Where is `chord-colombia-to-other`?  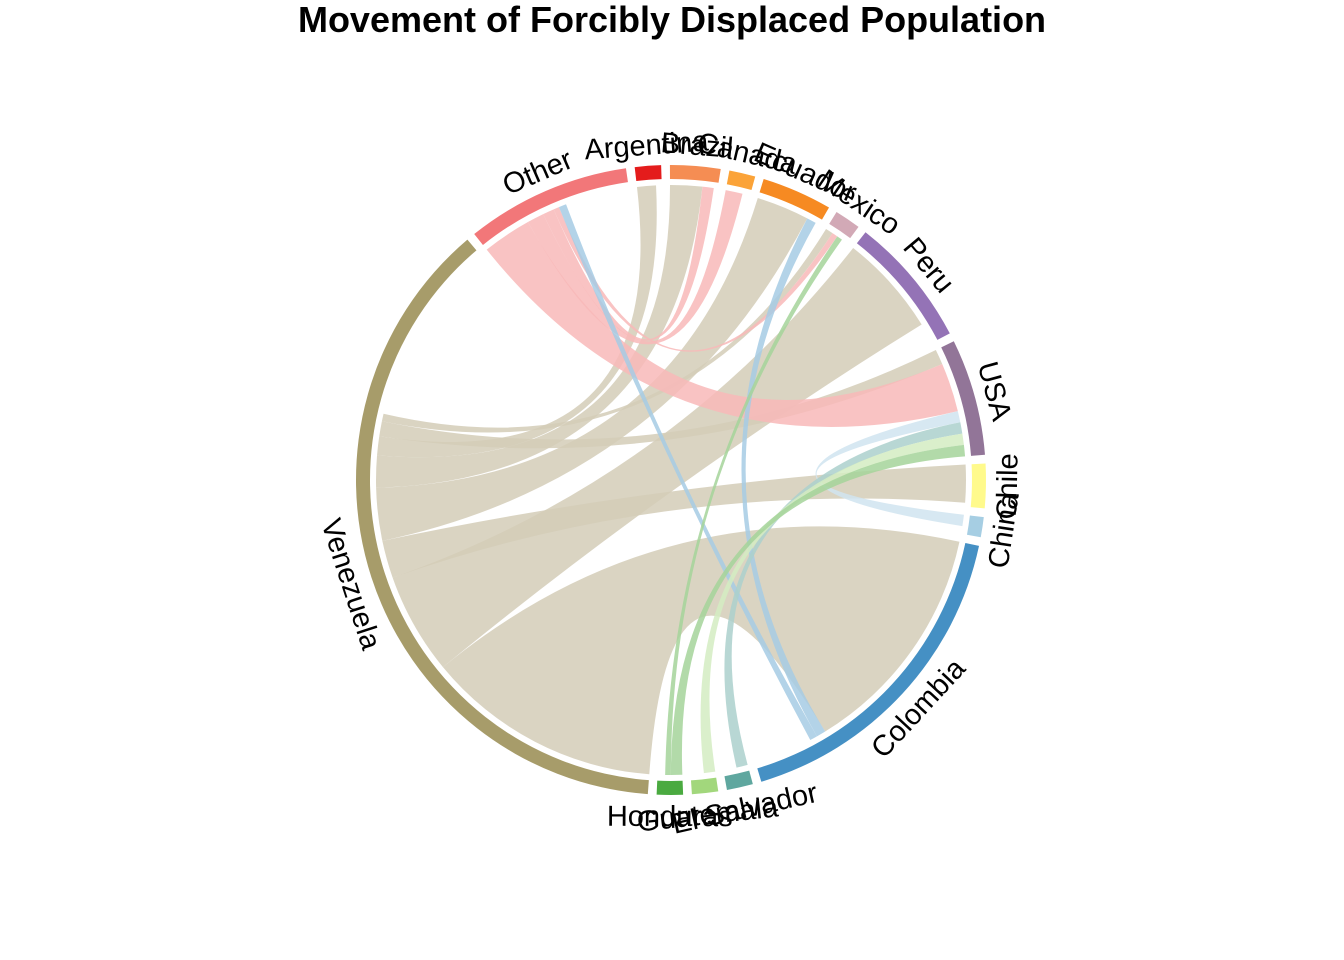
chord-colombia-to-other is located at coordinates (687, 472).